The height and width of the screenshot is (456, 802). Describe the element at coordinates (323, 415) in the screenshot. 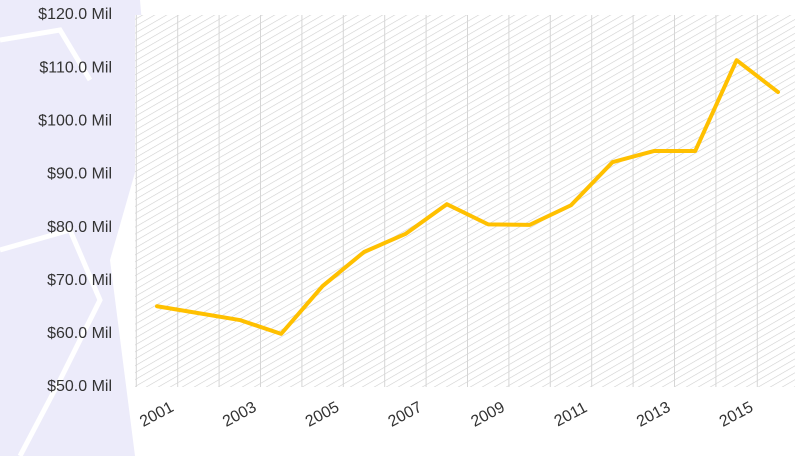

I see `x-tick-label: 2005` at that location.